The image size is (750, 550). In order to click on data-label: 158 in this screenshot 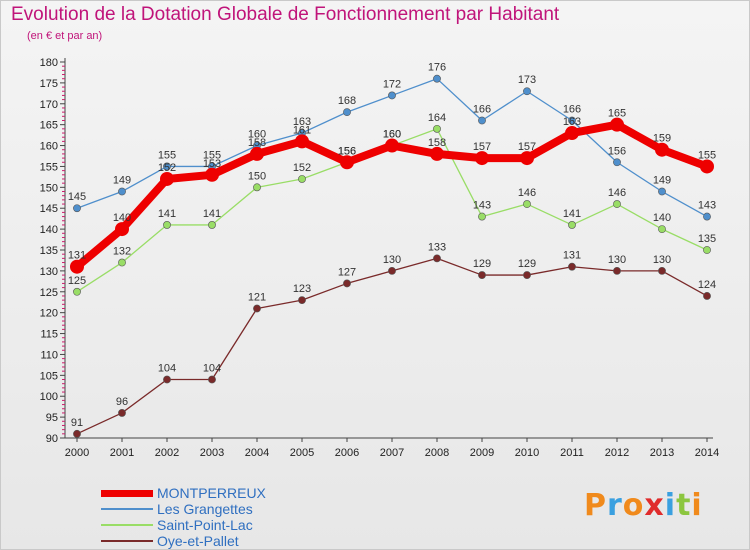, I will do `click(437, 143)`.